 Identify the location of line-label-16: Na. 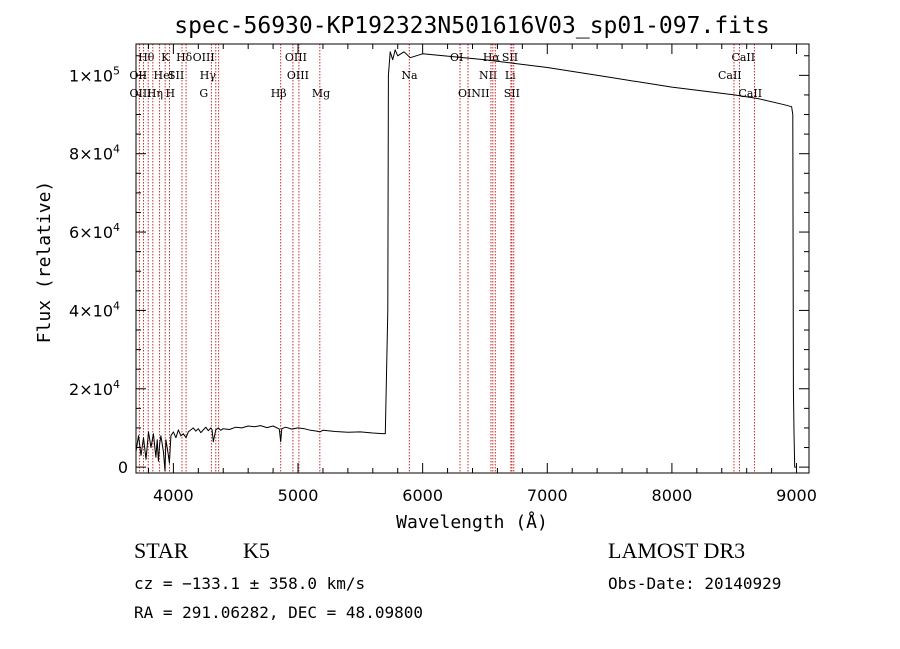
(409, 75).